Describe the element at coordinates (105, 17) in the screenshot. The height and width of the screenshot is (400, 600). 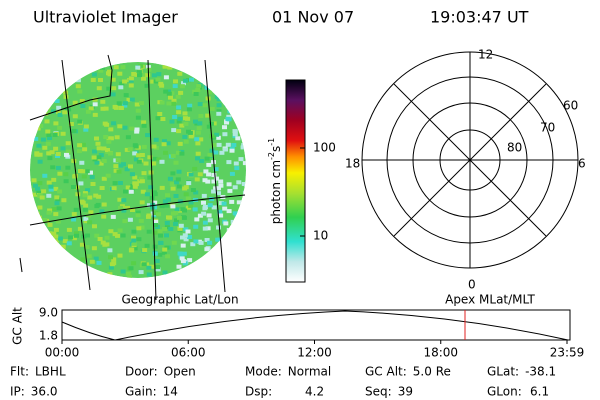
I see `instrument: Ultraviolet Imager` at that location.